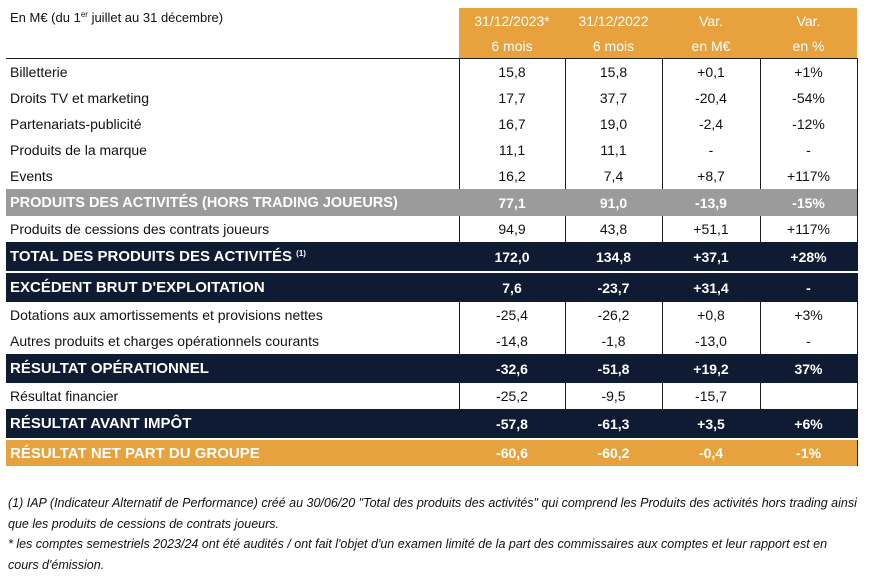  What do you see at coordinates (511, 423) in the screenshot?
I see `cell-value: -57,8` at bounding box center [511, 423].